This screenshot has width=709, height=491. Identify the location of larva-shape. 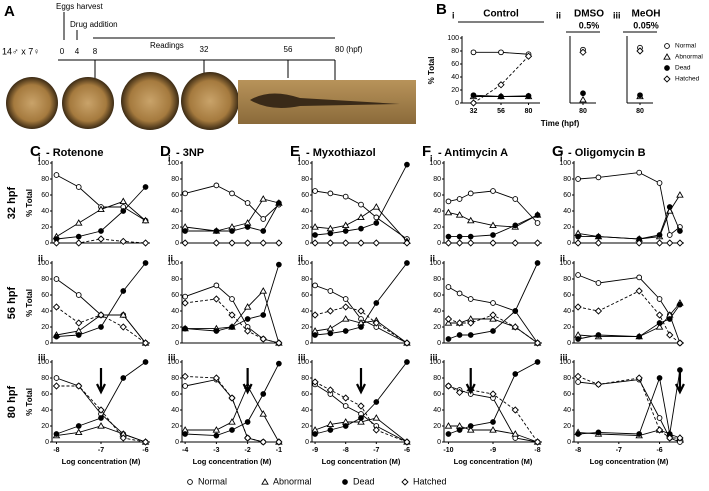
(325, 100).